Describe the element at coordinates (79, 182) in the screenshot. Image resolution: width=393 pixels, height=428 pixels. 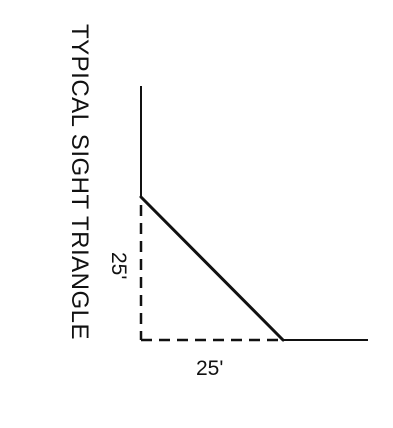
I see `diagram-title: TYPICAL SIGHT TRIANGLE` at that location.